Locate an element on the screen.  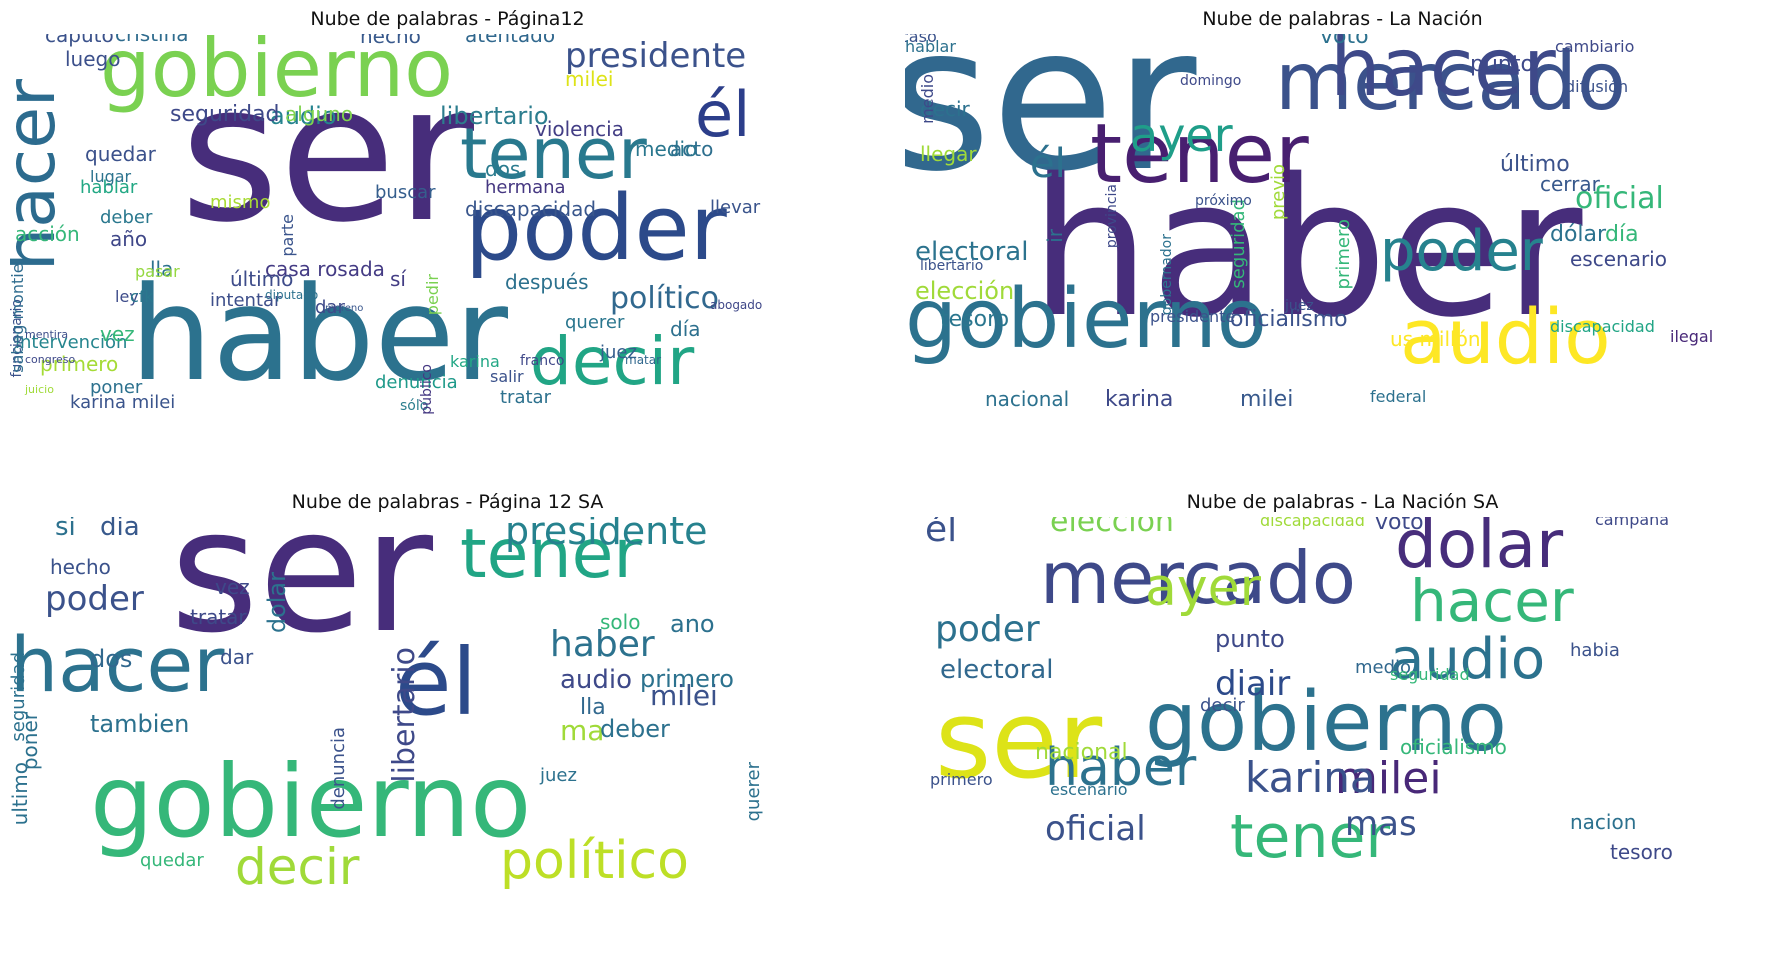
cloud-word: discapacidad is located at coordinates (1312, 523).